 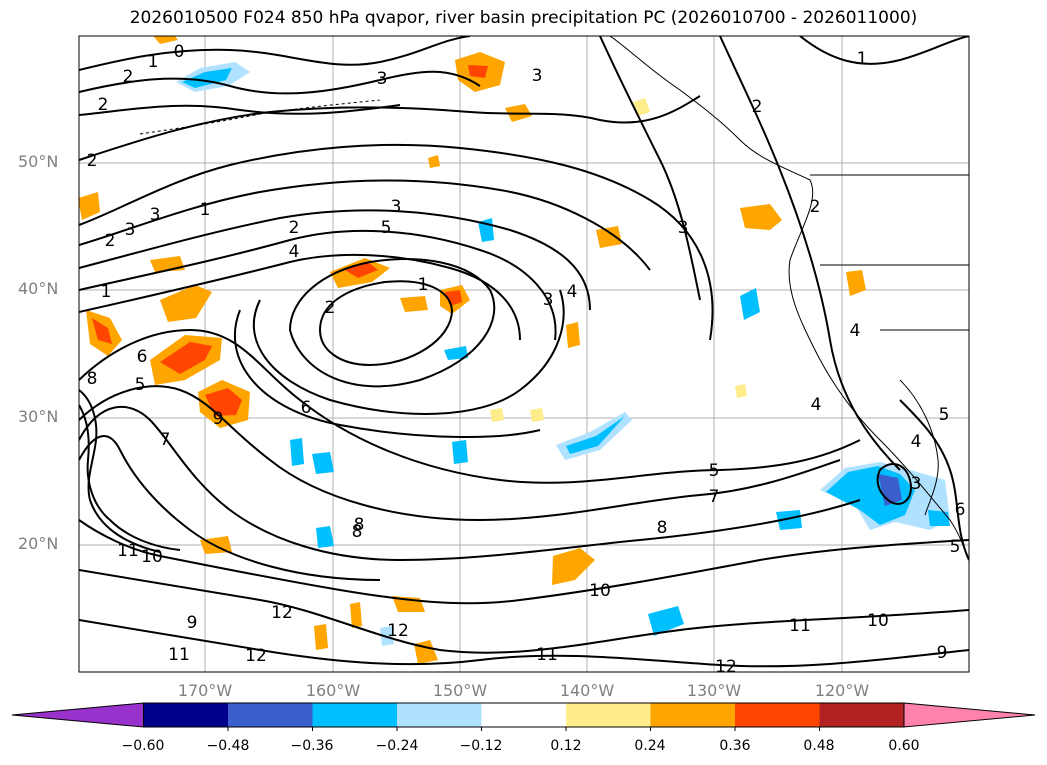 I want to click on lat-label-50n: 50°N, so click(x=38, y=161).